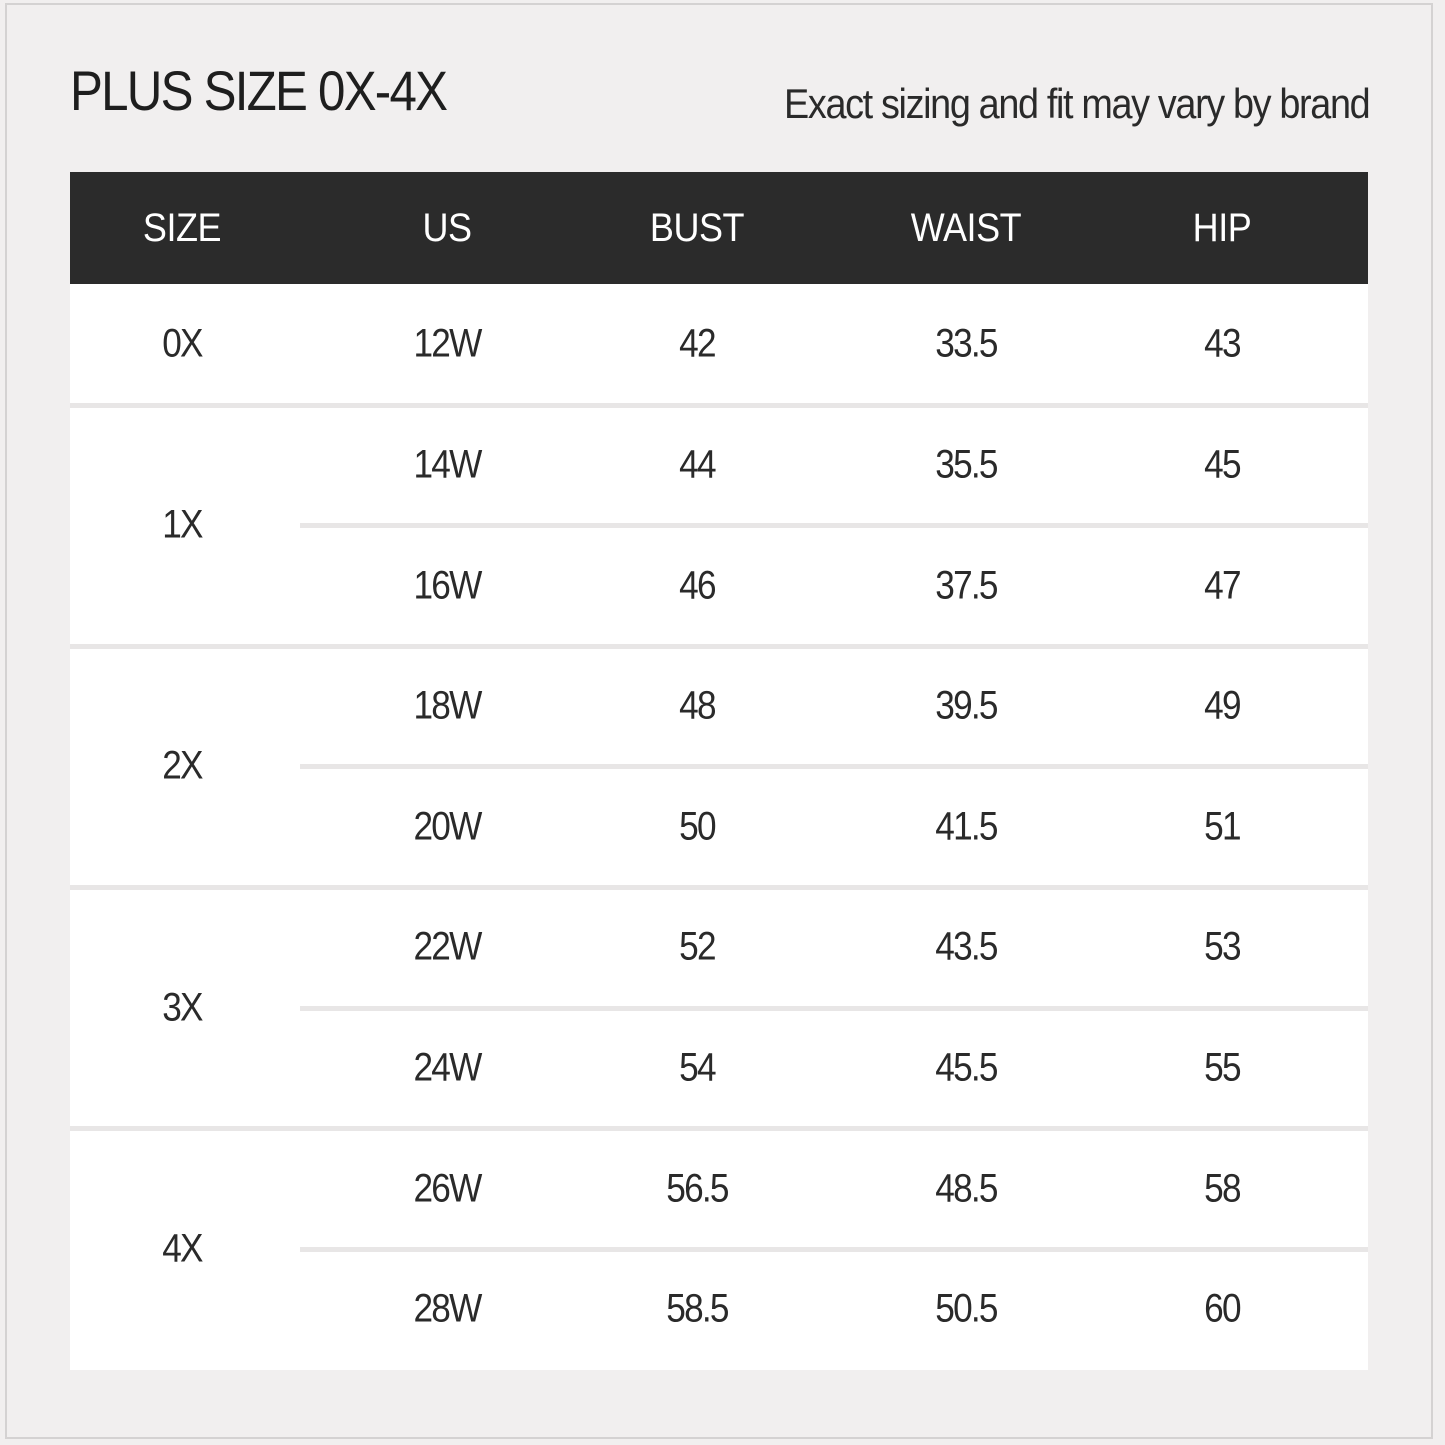 Image resolution: width=1445 pixels, height=1445 pixels. What do you see at coordinates (1222, 826) in the screenshot?
I see `cell-hip: 51` at bounding box center [1222, 826].